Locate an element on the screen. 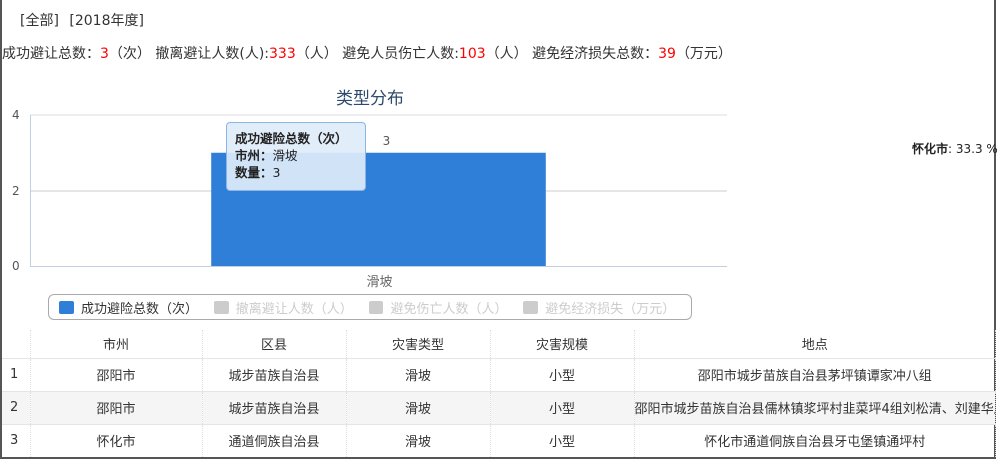 The width and height of the screenshot is (1000, 461). filter-bar: [全部] [2018年度] is located at coordinates (85, 20).